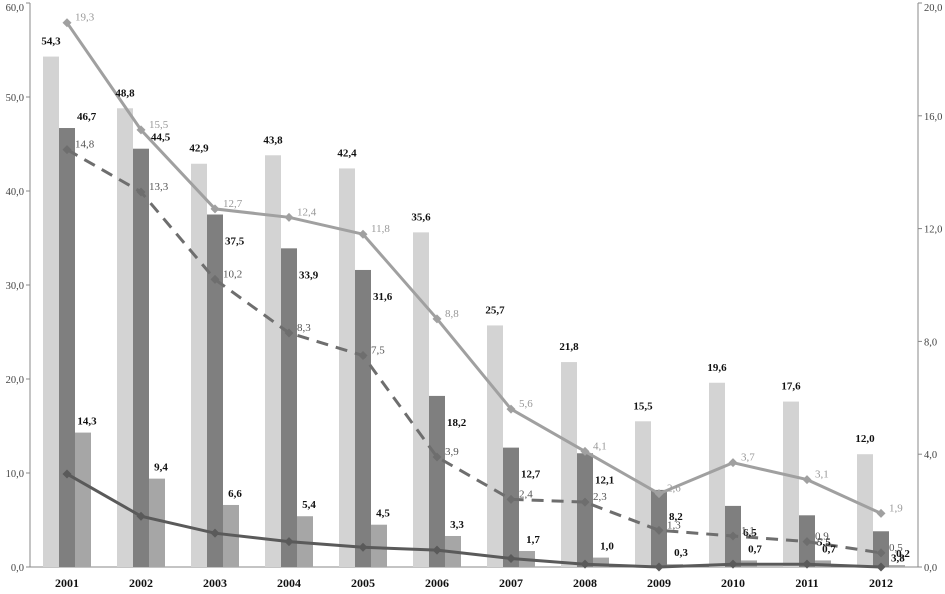 The image size is (945, 594). I want to click on bar-value-label: 44,5, so click(161, 138).